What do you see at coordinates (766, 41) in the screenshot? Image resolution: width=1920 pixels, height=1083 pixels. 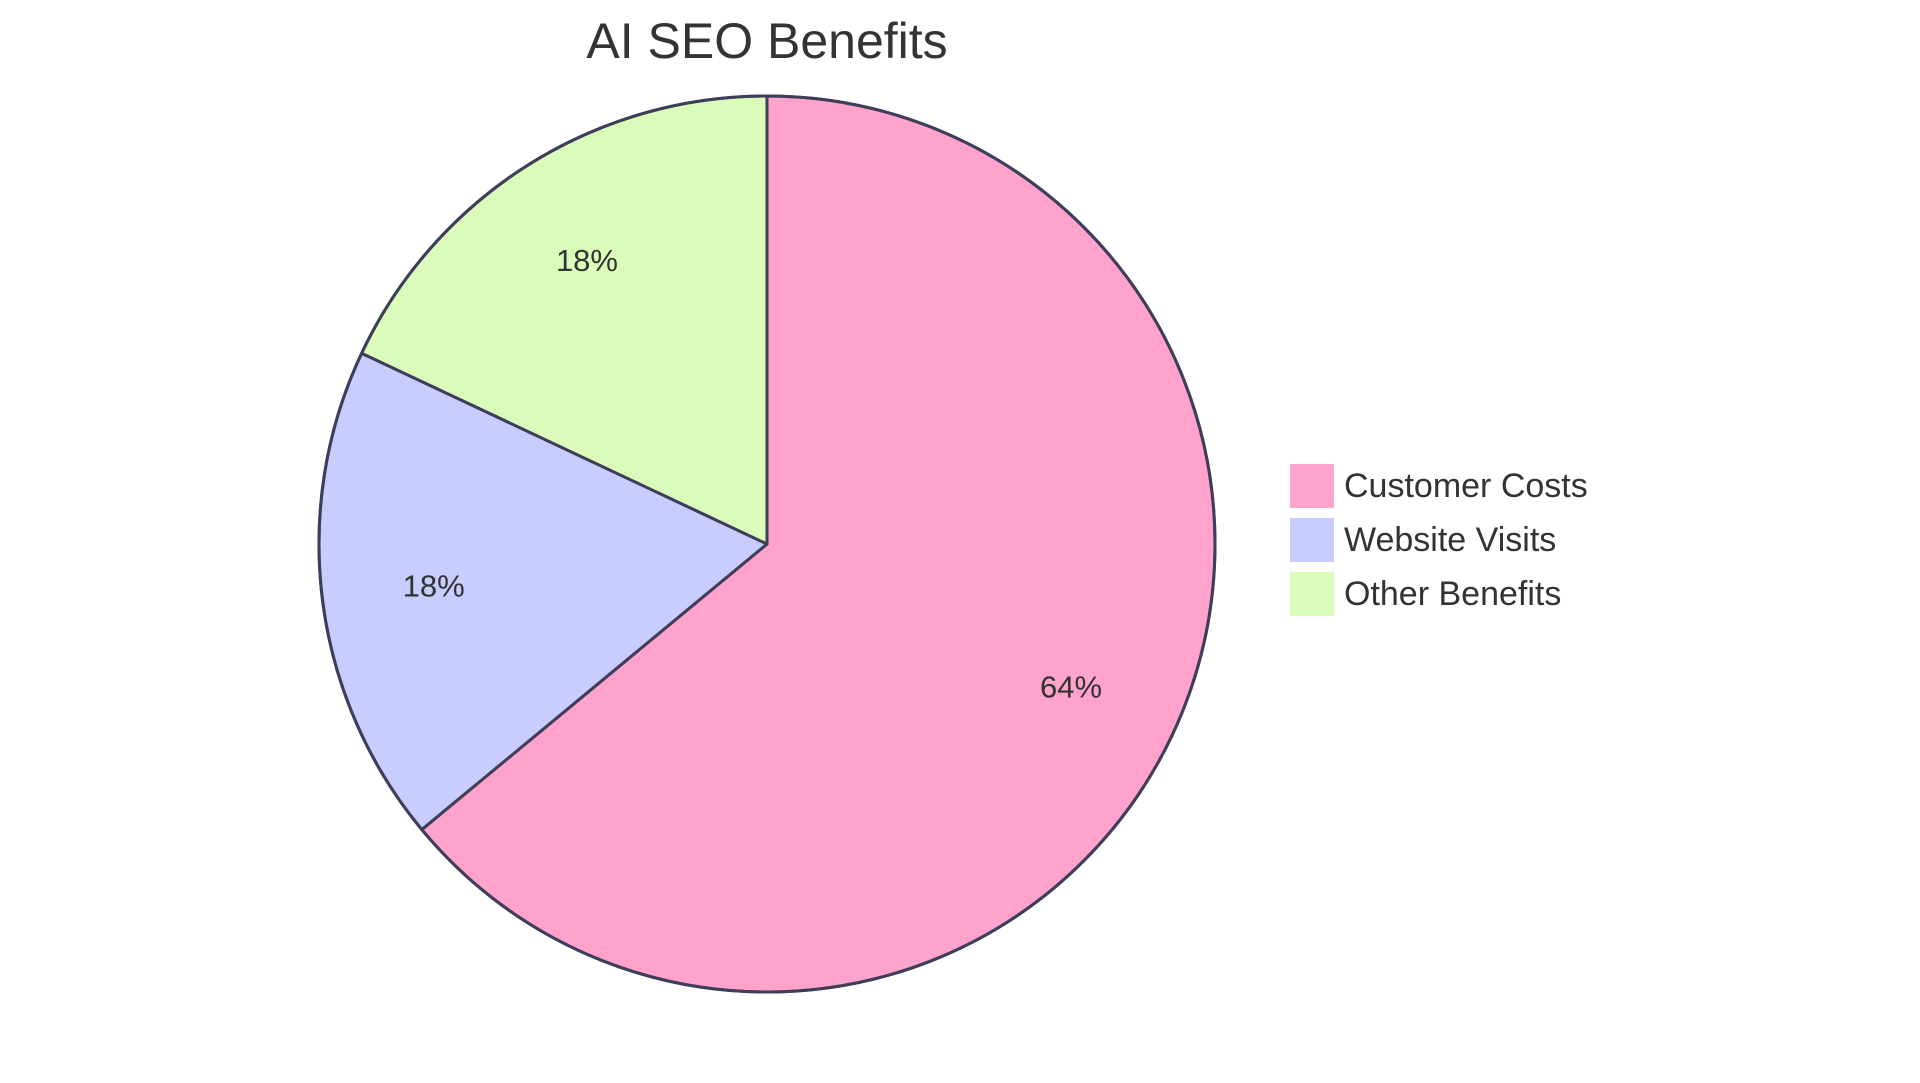 I see `chart-title: AI SEO Benefits` at bounding box center [766, 41].